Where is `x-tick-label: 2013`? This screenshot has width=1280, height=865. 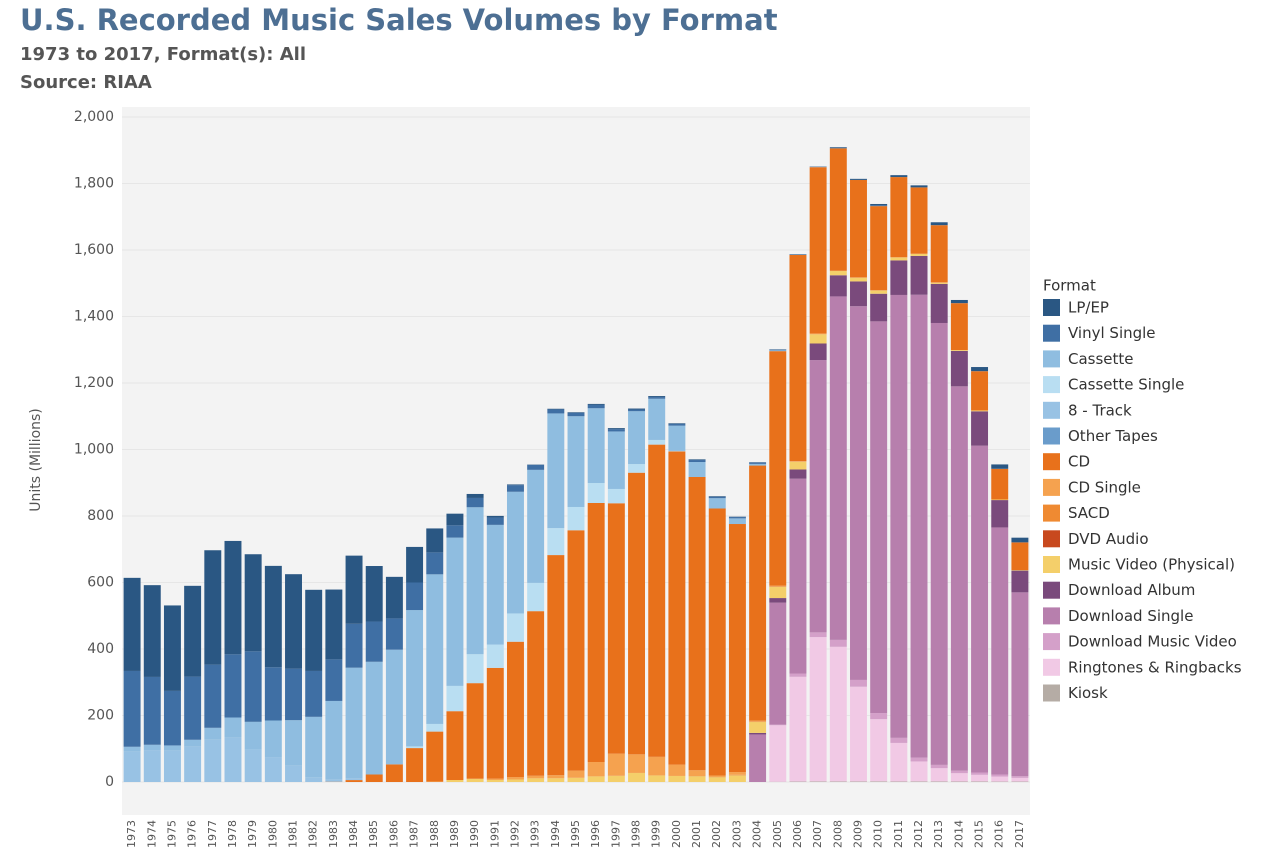
x-tick-label: 2013 is located at coordinates (938, 834).